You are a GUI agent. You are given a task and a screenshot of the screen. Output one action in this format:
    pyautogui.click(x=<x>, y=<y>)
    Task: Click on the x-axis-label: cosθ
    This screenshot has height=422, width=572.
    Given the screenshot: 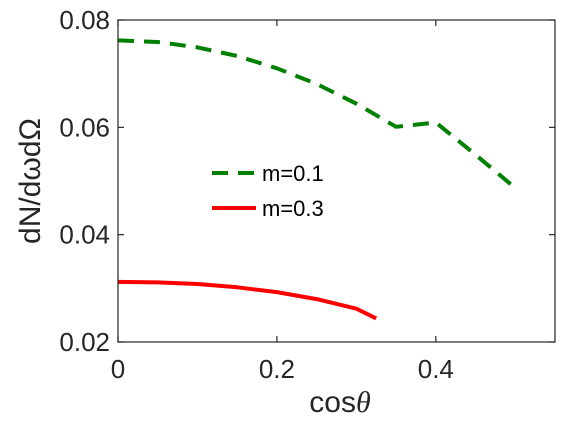 What is the action you would take?
    pyautogui.click(x=340, y=402)
    